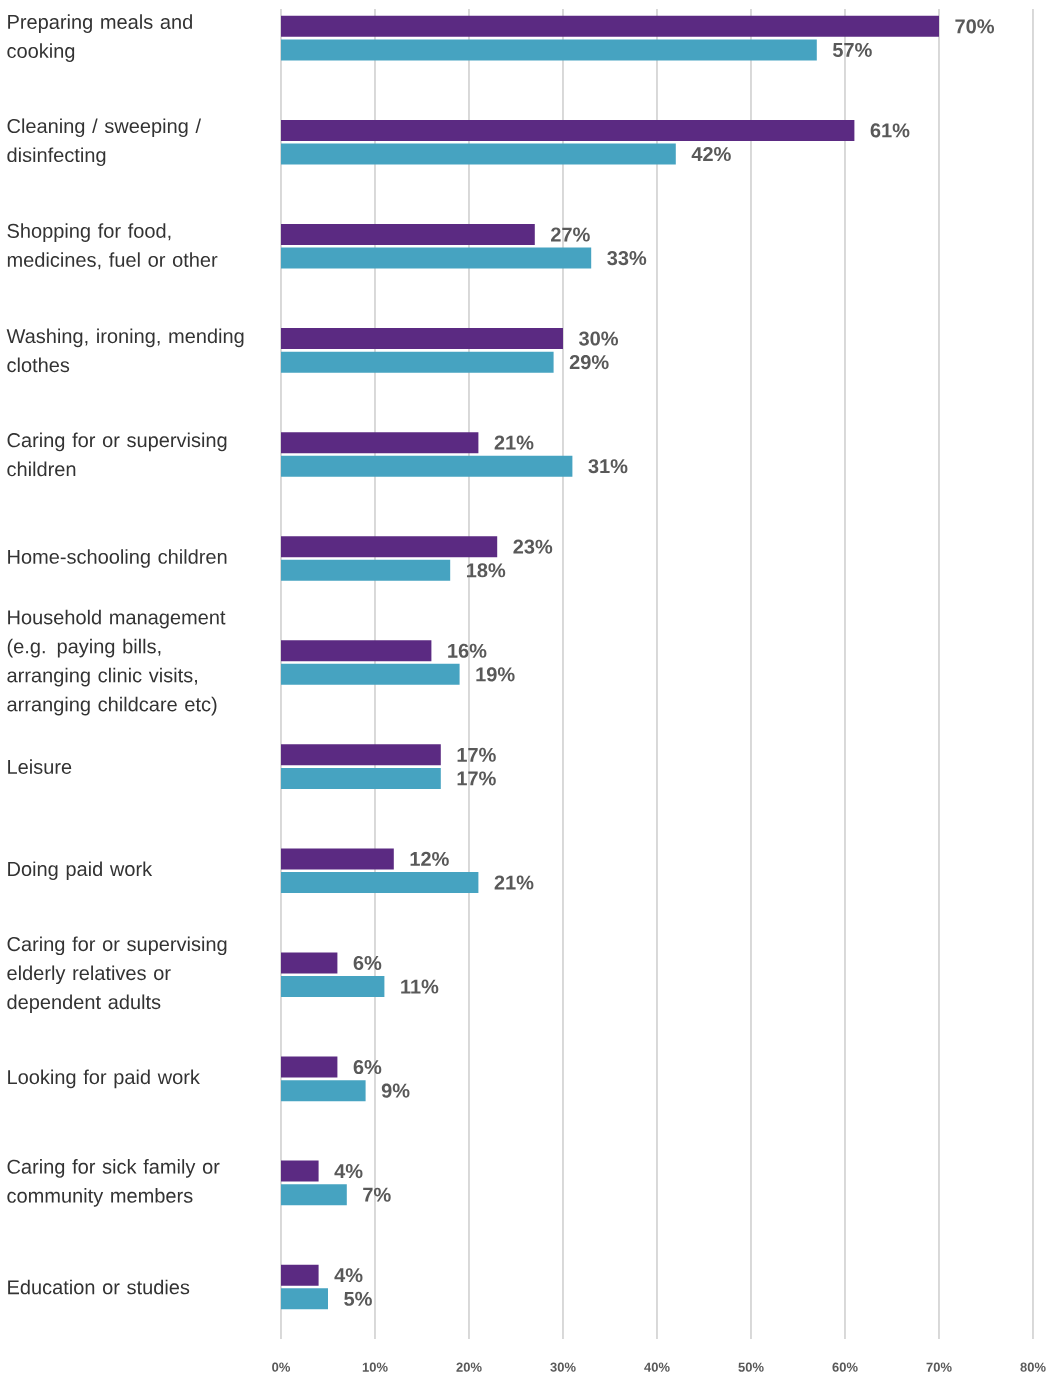  Describe the element at coordinates (563, 1367) in the screenshot. I see `x-tick-label: 30%` at that location.